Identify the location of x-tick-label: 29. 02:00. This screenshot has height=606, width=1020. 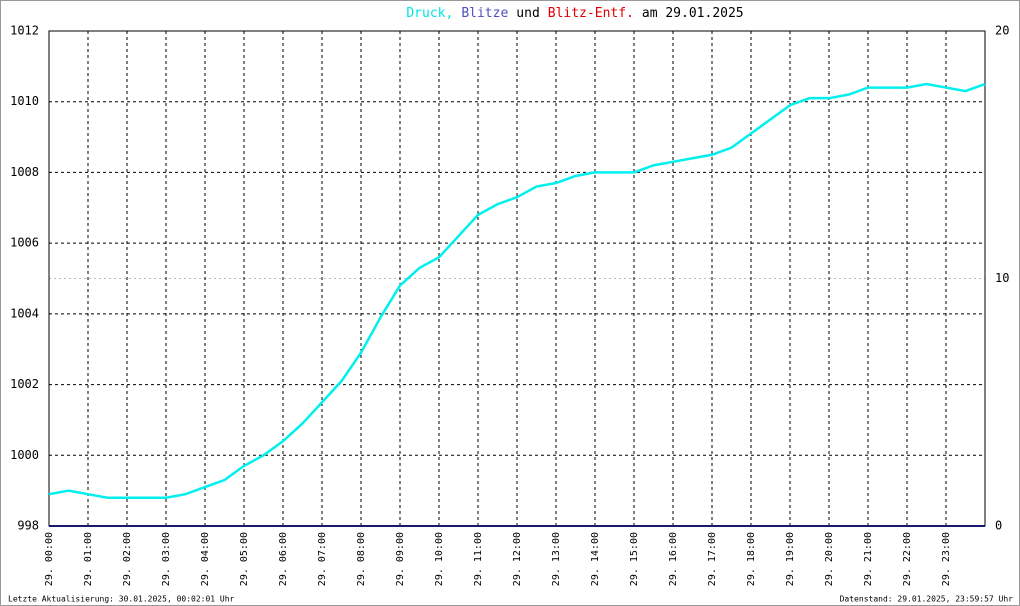
(127, 559).